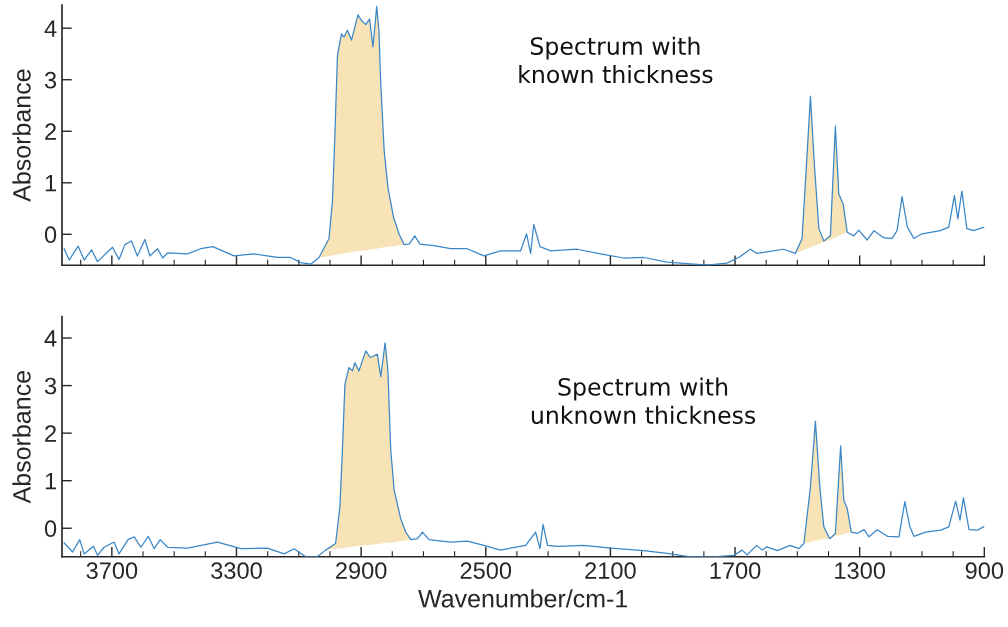  I want to click on x-tick-label: 1300, so click(860, 570).